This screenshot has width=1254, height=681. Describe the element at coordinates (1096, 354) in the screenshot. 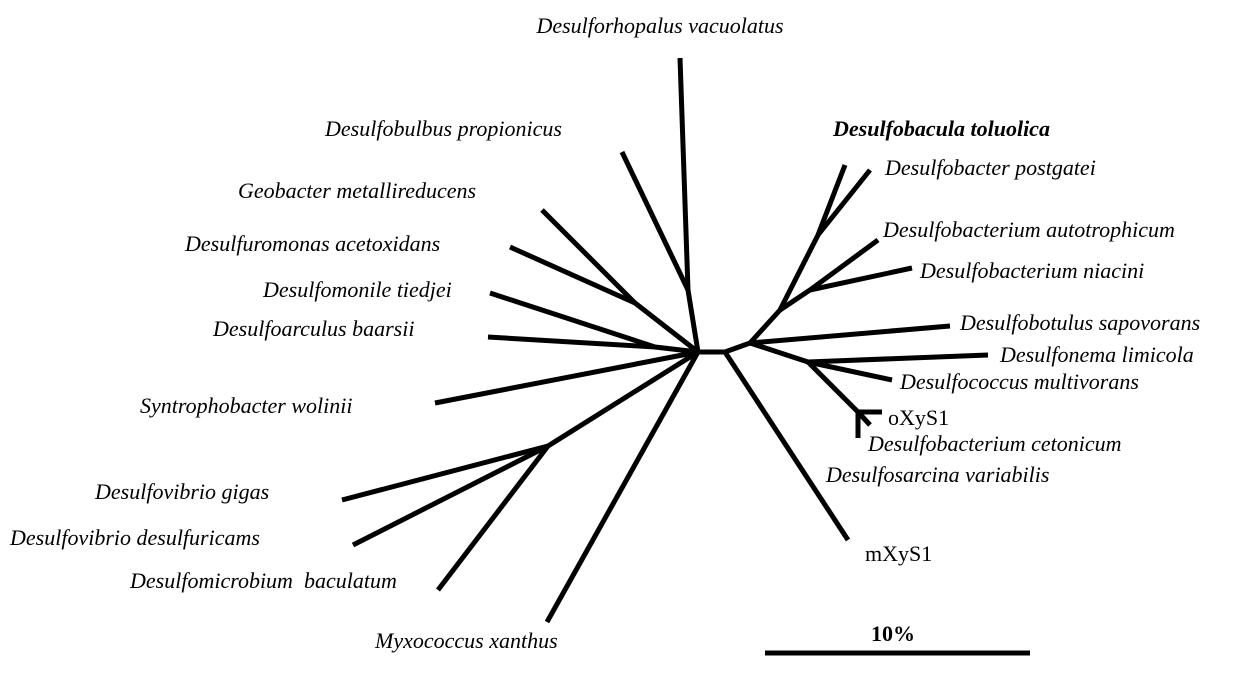

I see `leaf-label: Desulfonema limicola` at that location.